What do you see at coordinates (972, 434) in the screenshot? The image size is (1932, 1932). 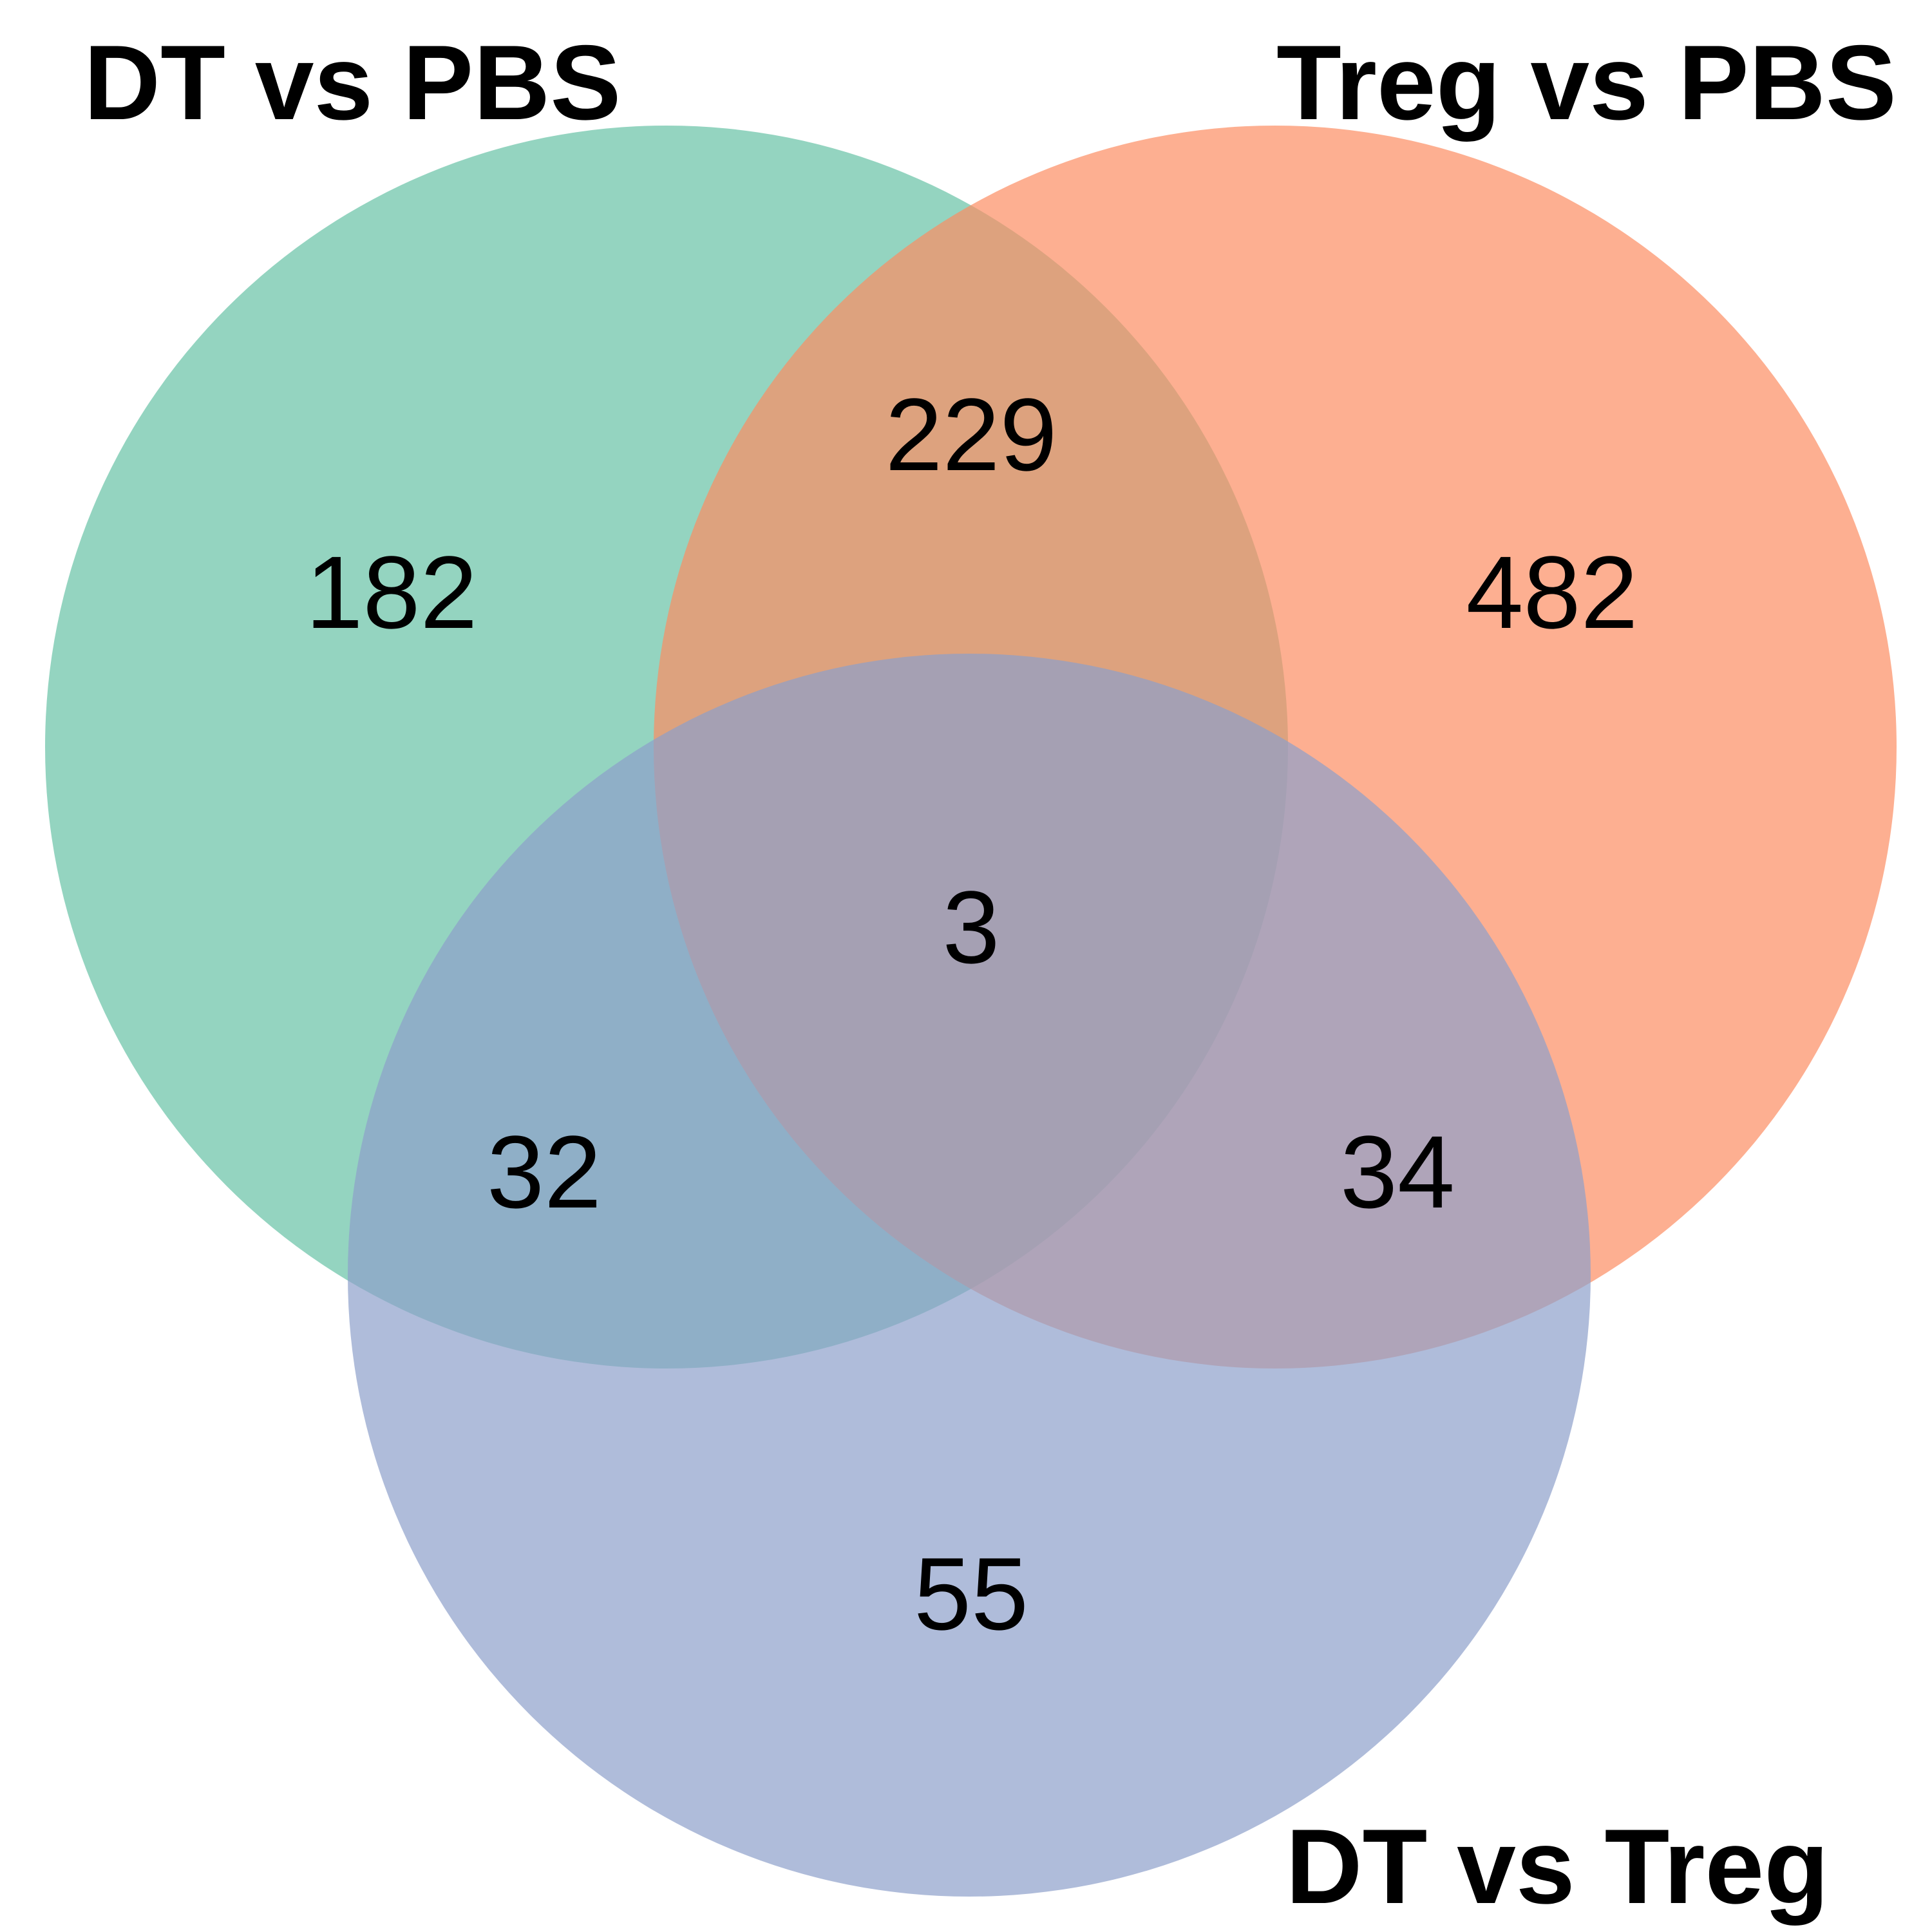 I see `region-count-dt-vs-pbs-and-treg-vs-pbs: 229` at bounding box center [972, 434].